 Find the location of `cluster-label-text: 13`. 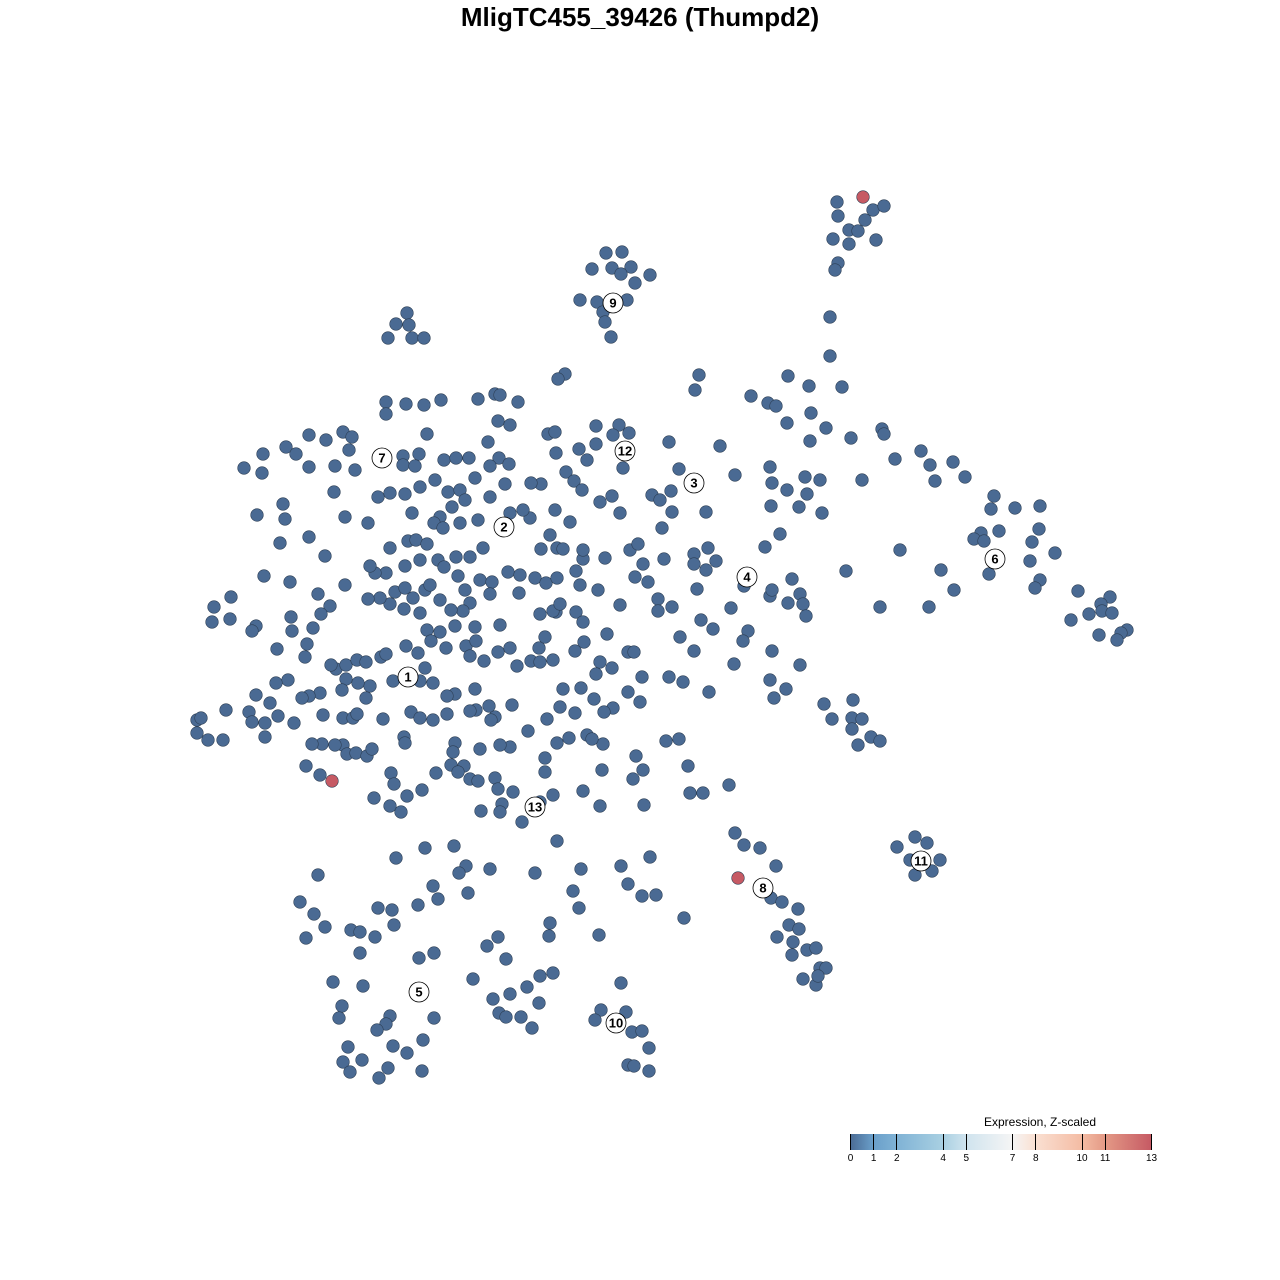

cluster-label-text: 13 is located at coordinates (535, 807).